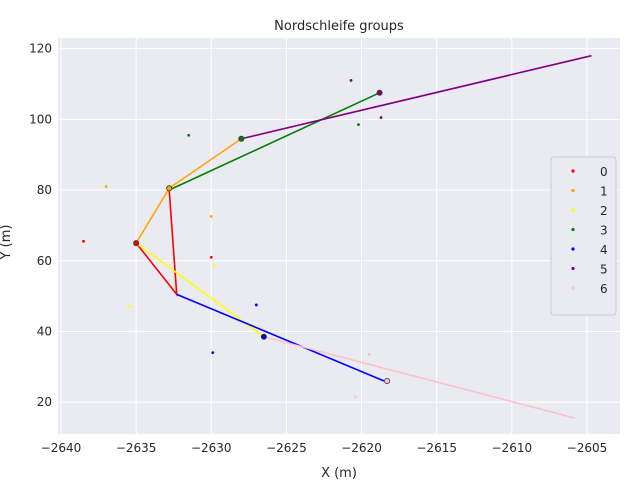 This screenshot has width=640, height=480. What do you see at coordinates (44, 331) in the screenshot?
I see `y-tick-label: 40` at bounding box center [44, 331].